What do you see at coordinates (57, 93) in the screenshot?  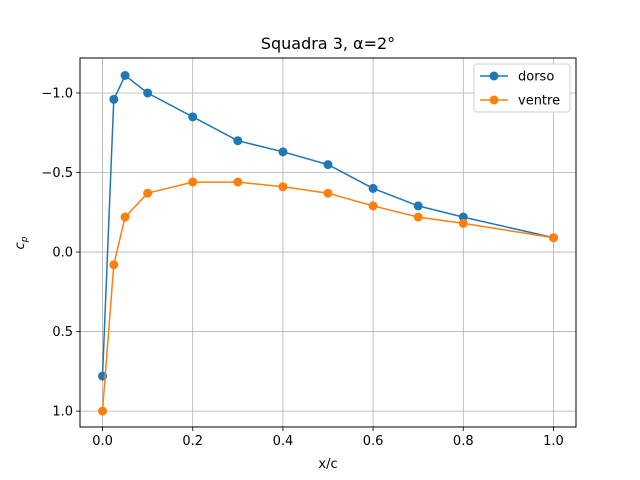 I see `y-tick-label: −1.0` at bounding box center [57, 93].